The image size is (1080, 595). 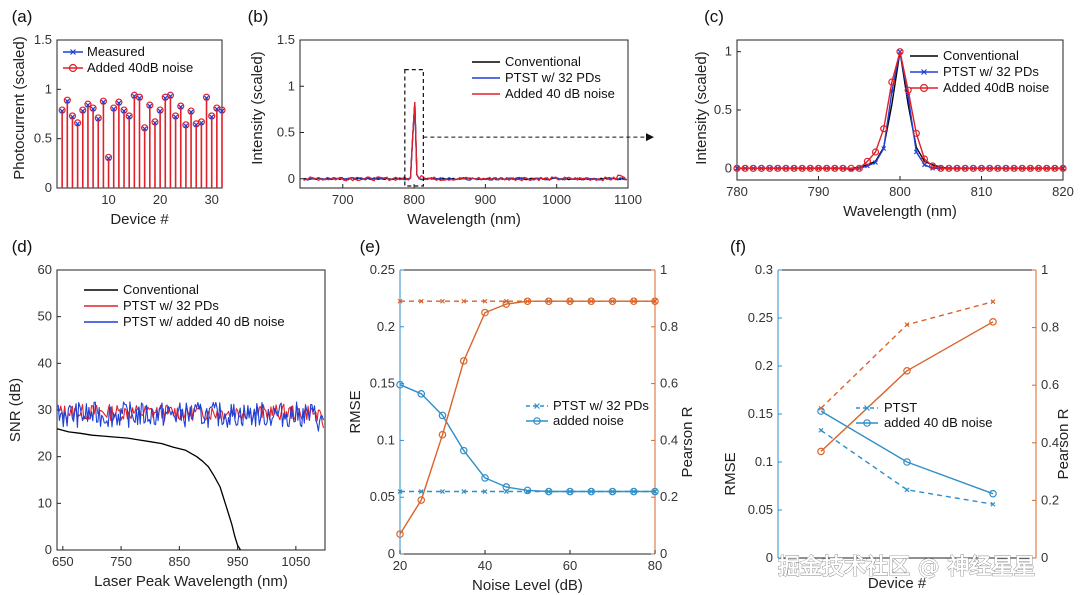 I want to click on panel-c-xtick-label: 800, so click(x=900, y=191).